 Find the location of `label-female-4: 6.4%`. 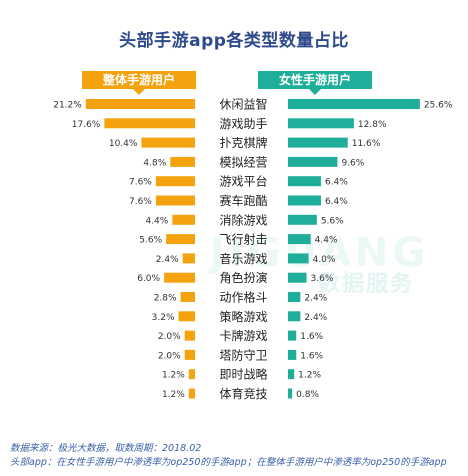

label-female-4: 6.4% is located at coordinates (336, 183).